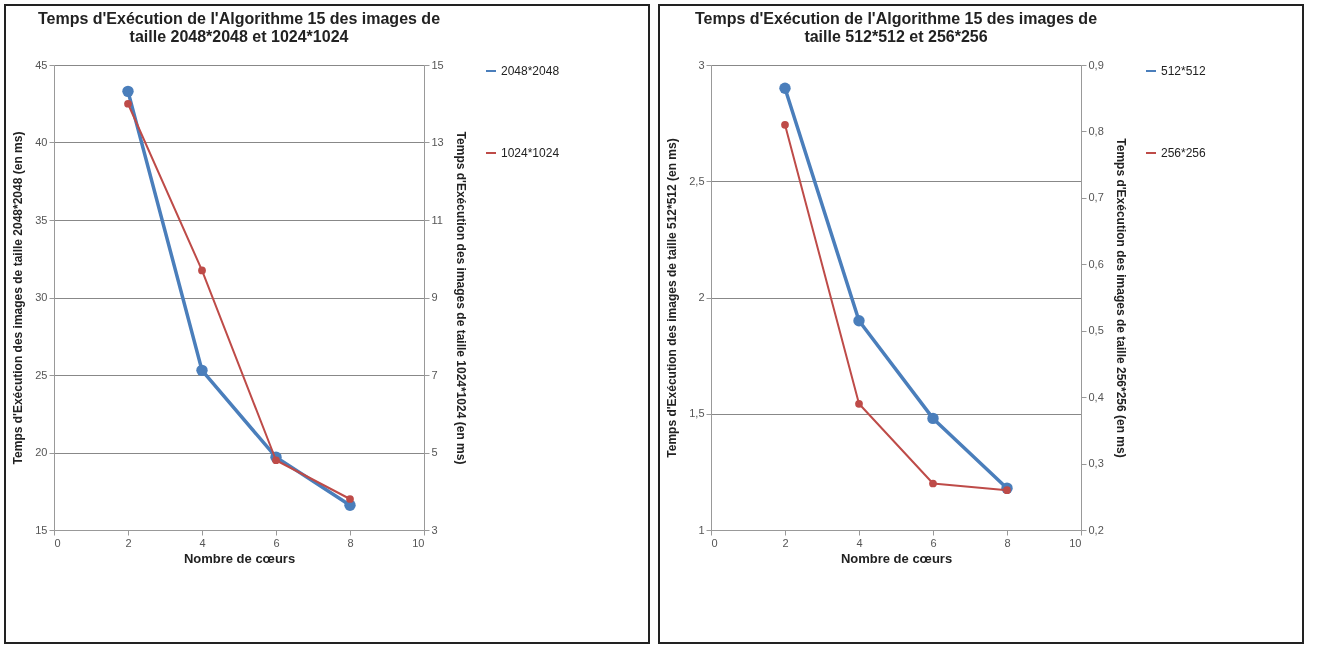  What do you see at coordinates (41, 452) in the screenshot?
I see `y-tick-label: 20` at bounding box center [41, 452].